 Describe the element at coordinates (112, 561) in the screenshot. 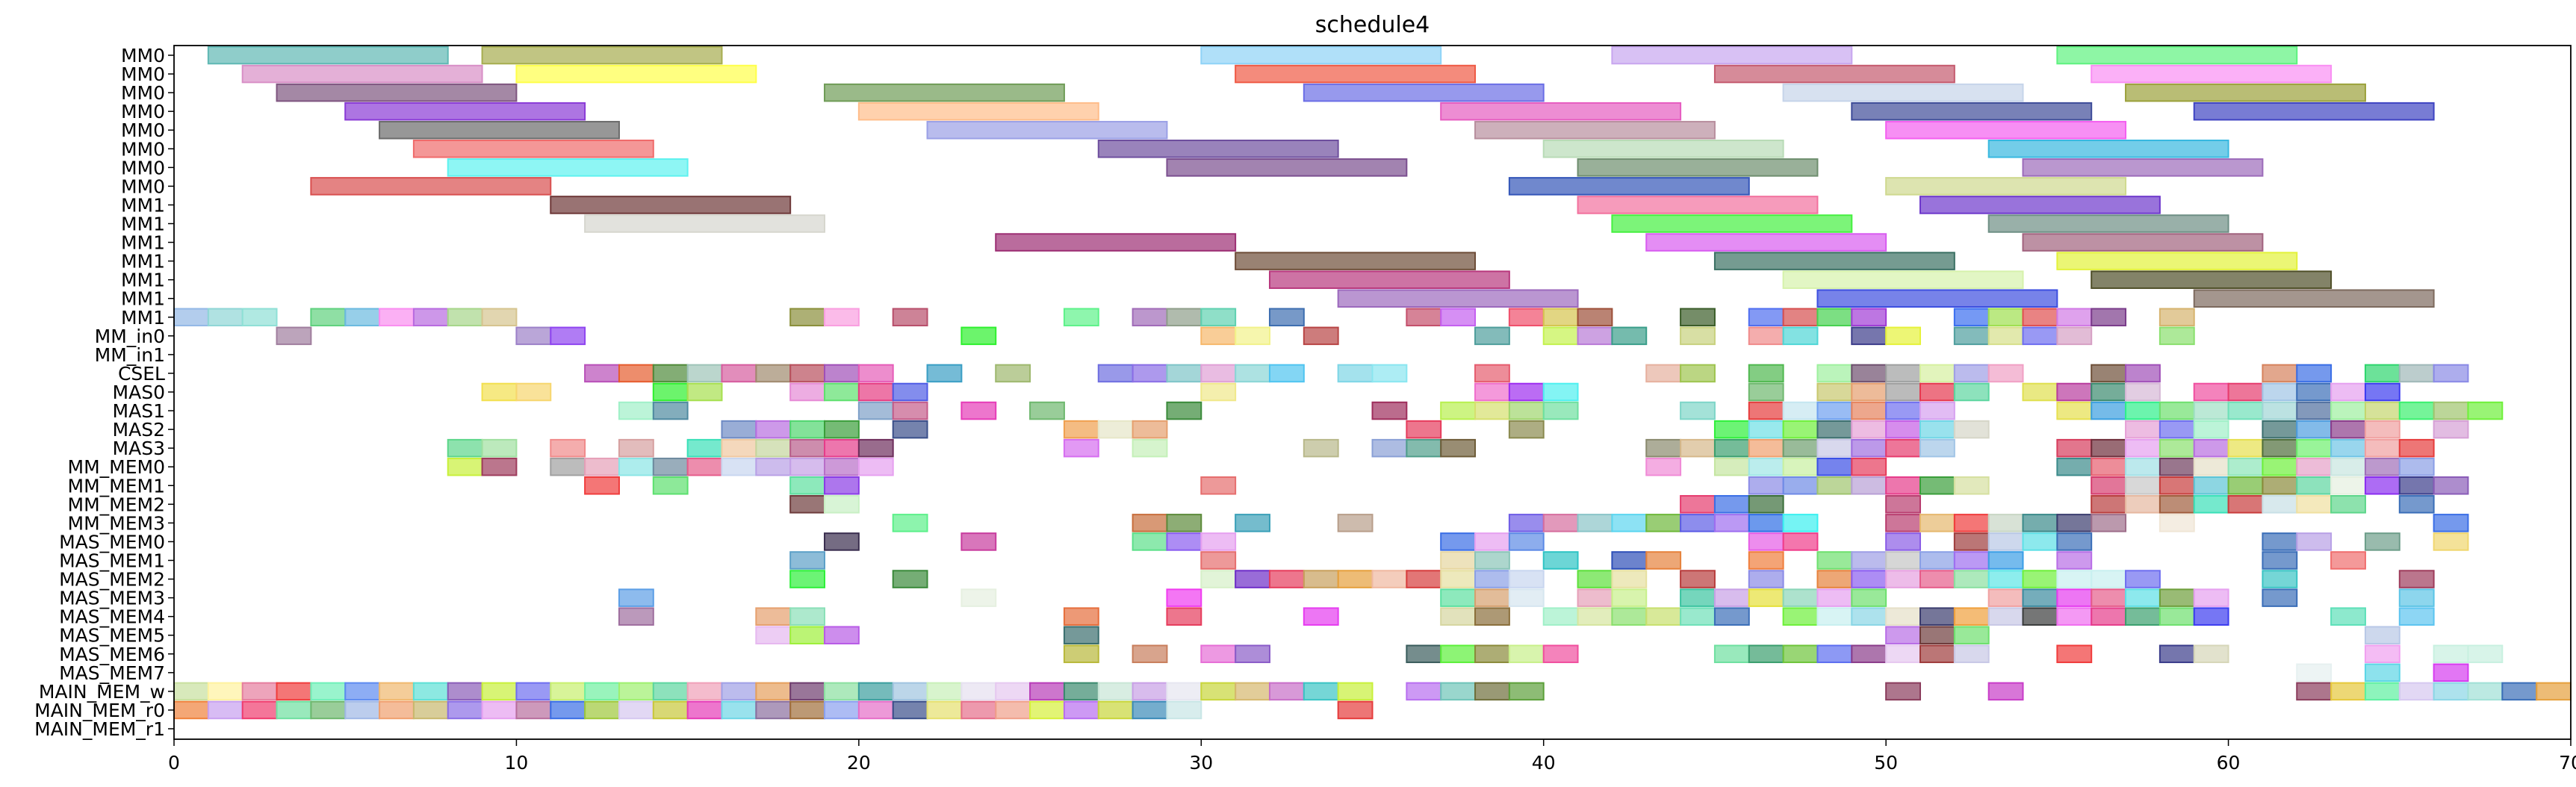

I see `y-tick-label: MAS_MEM1` at that location.